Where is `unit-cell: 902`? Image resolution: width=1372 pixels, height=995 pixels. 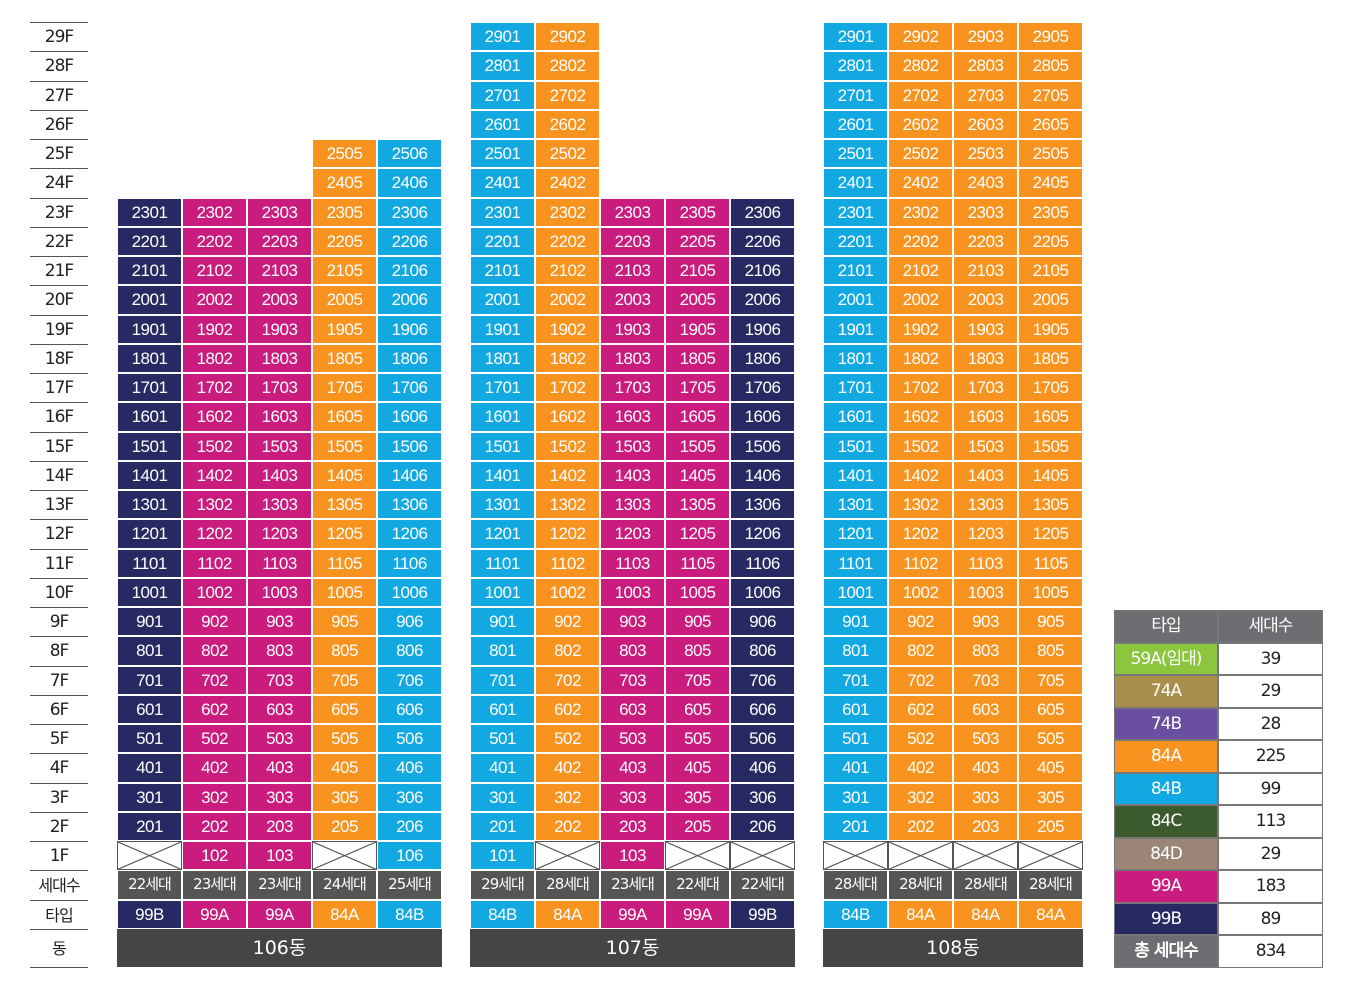 unit-cell: 902 is located at coordinates (920, 622).